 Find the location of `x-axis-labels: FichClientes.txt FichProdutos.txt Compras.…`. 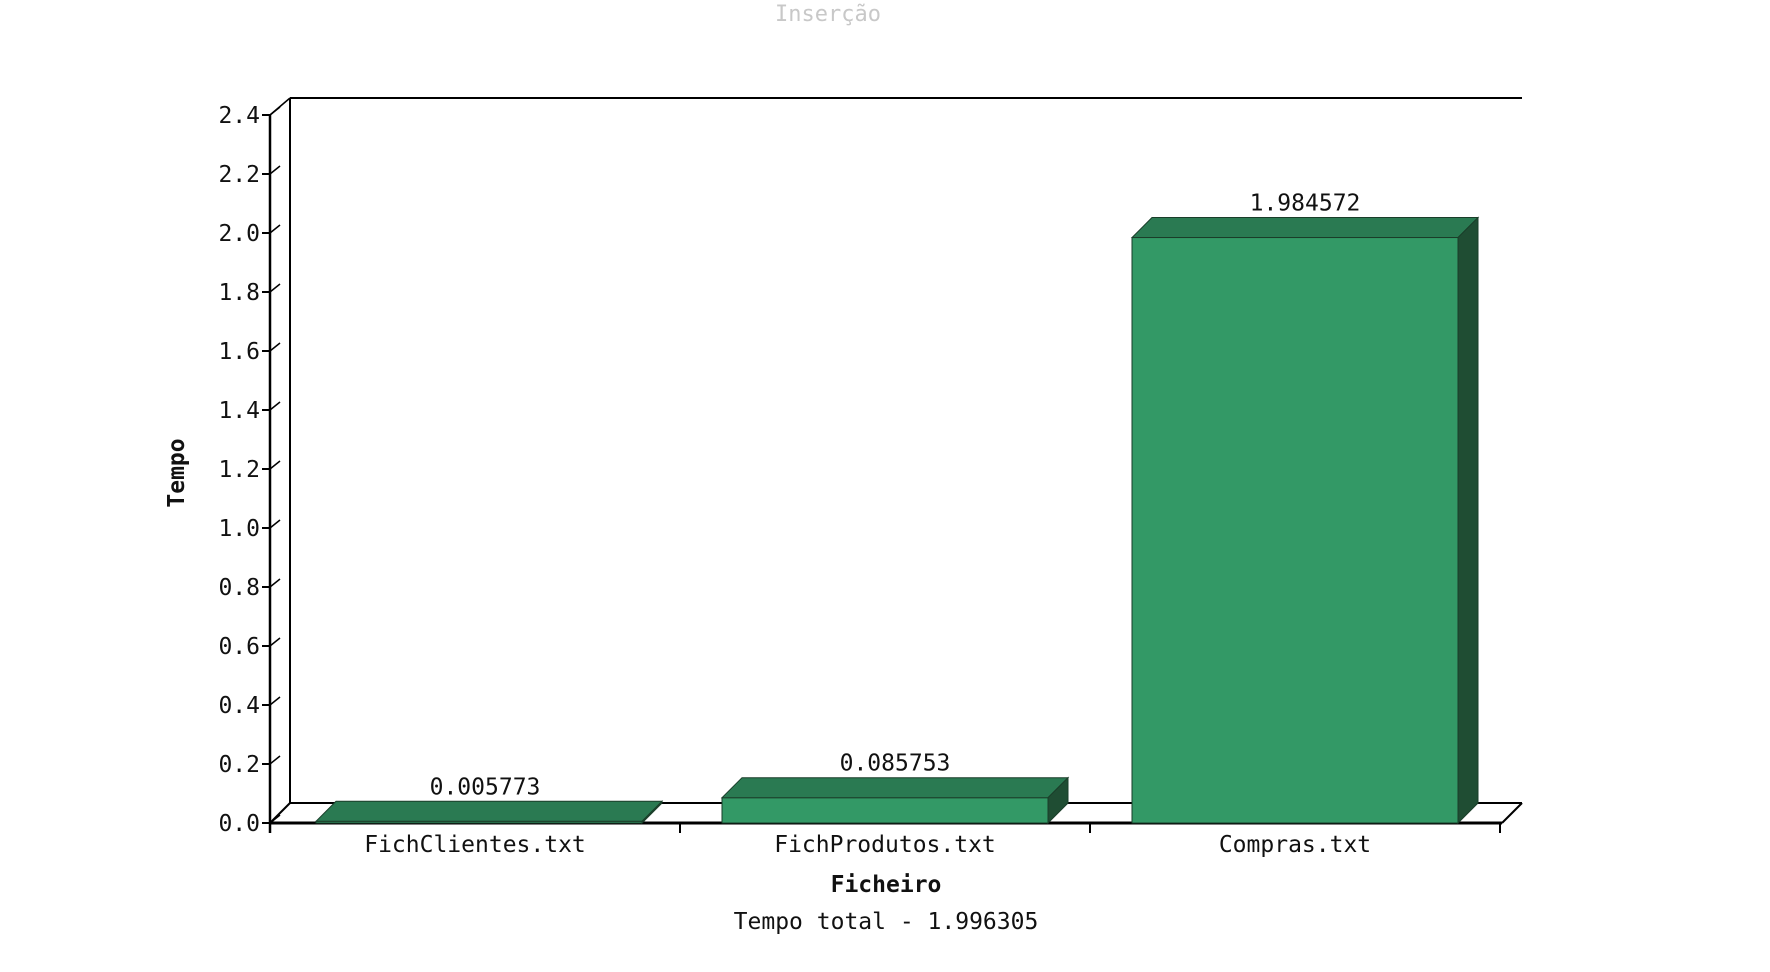

x-axis-labels: FichClientes.txt FichProdutos.txt Compras.… is located at coordinates (885, 840).